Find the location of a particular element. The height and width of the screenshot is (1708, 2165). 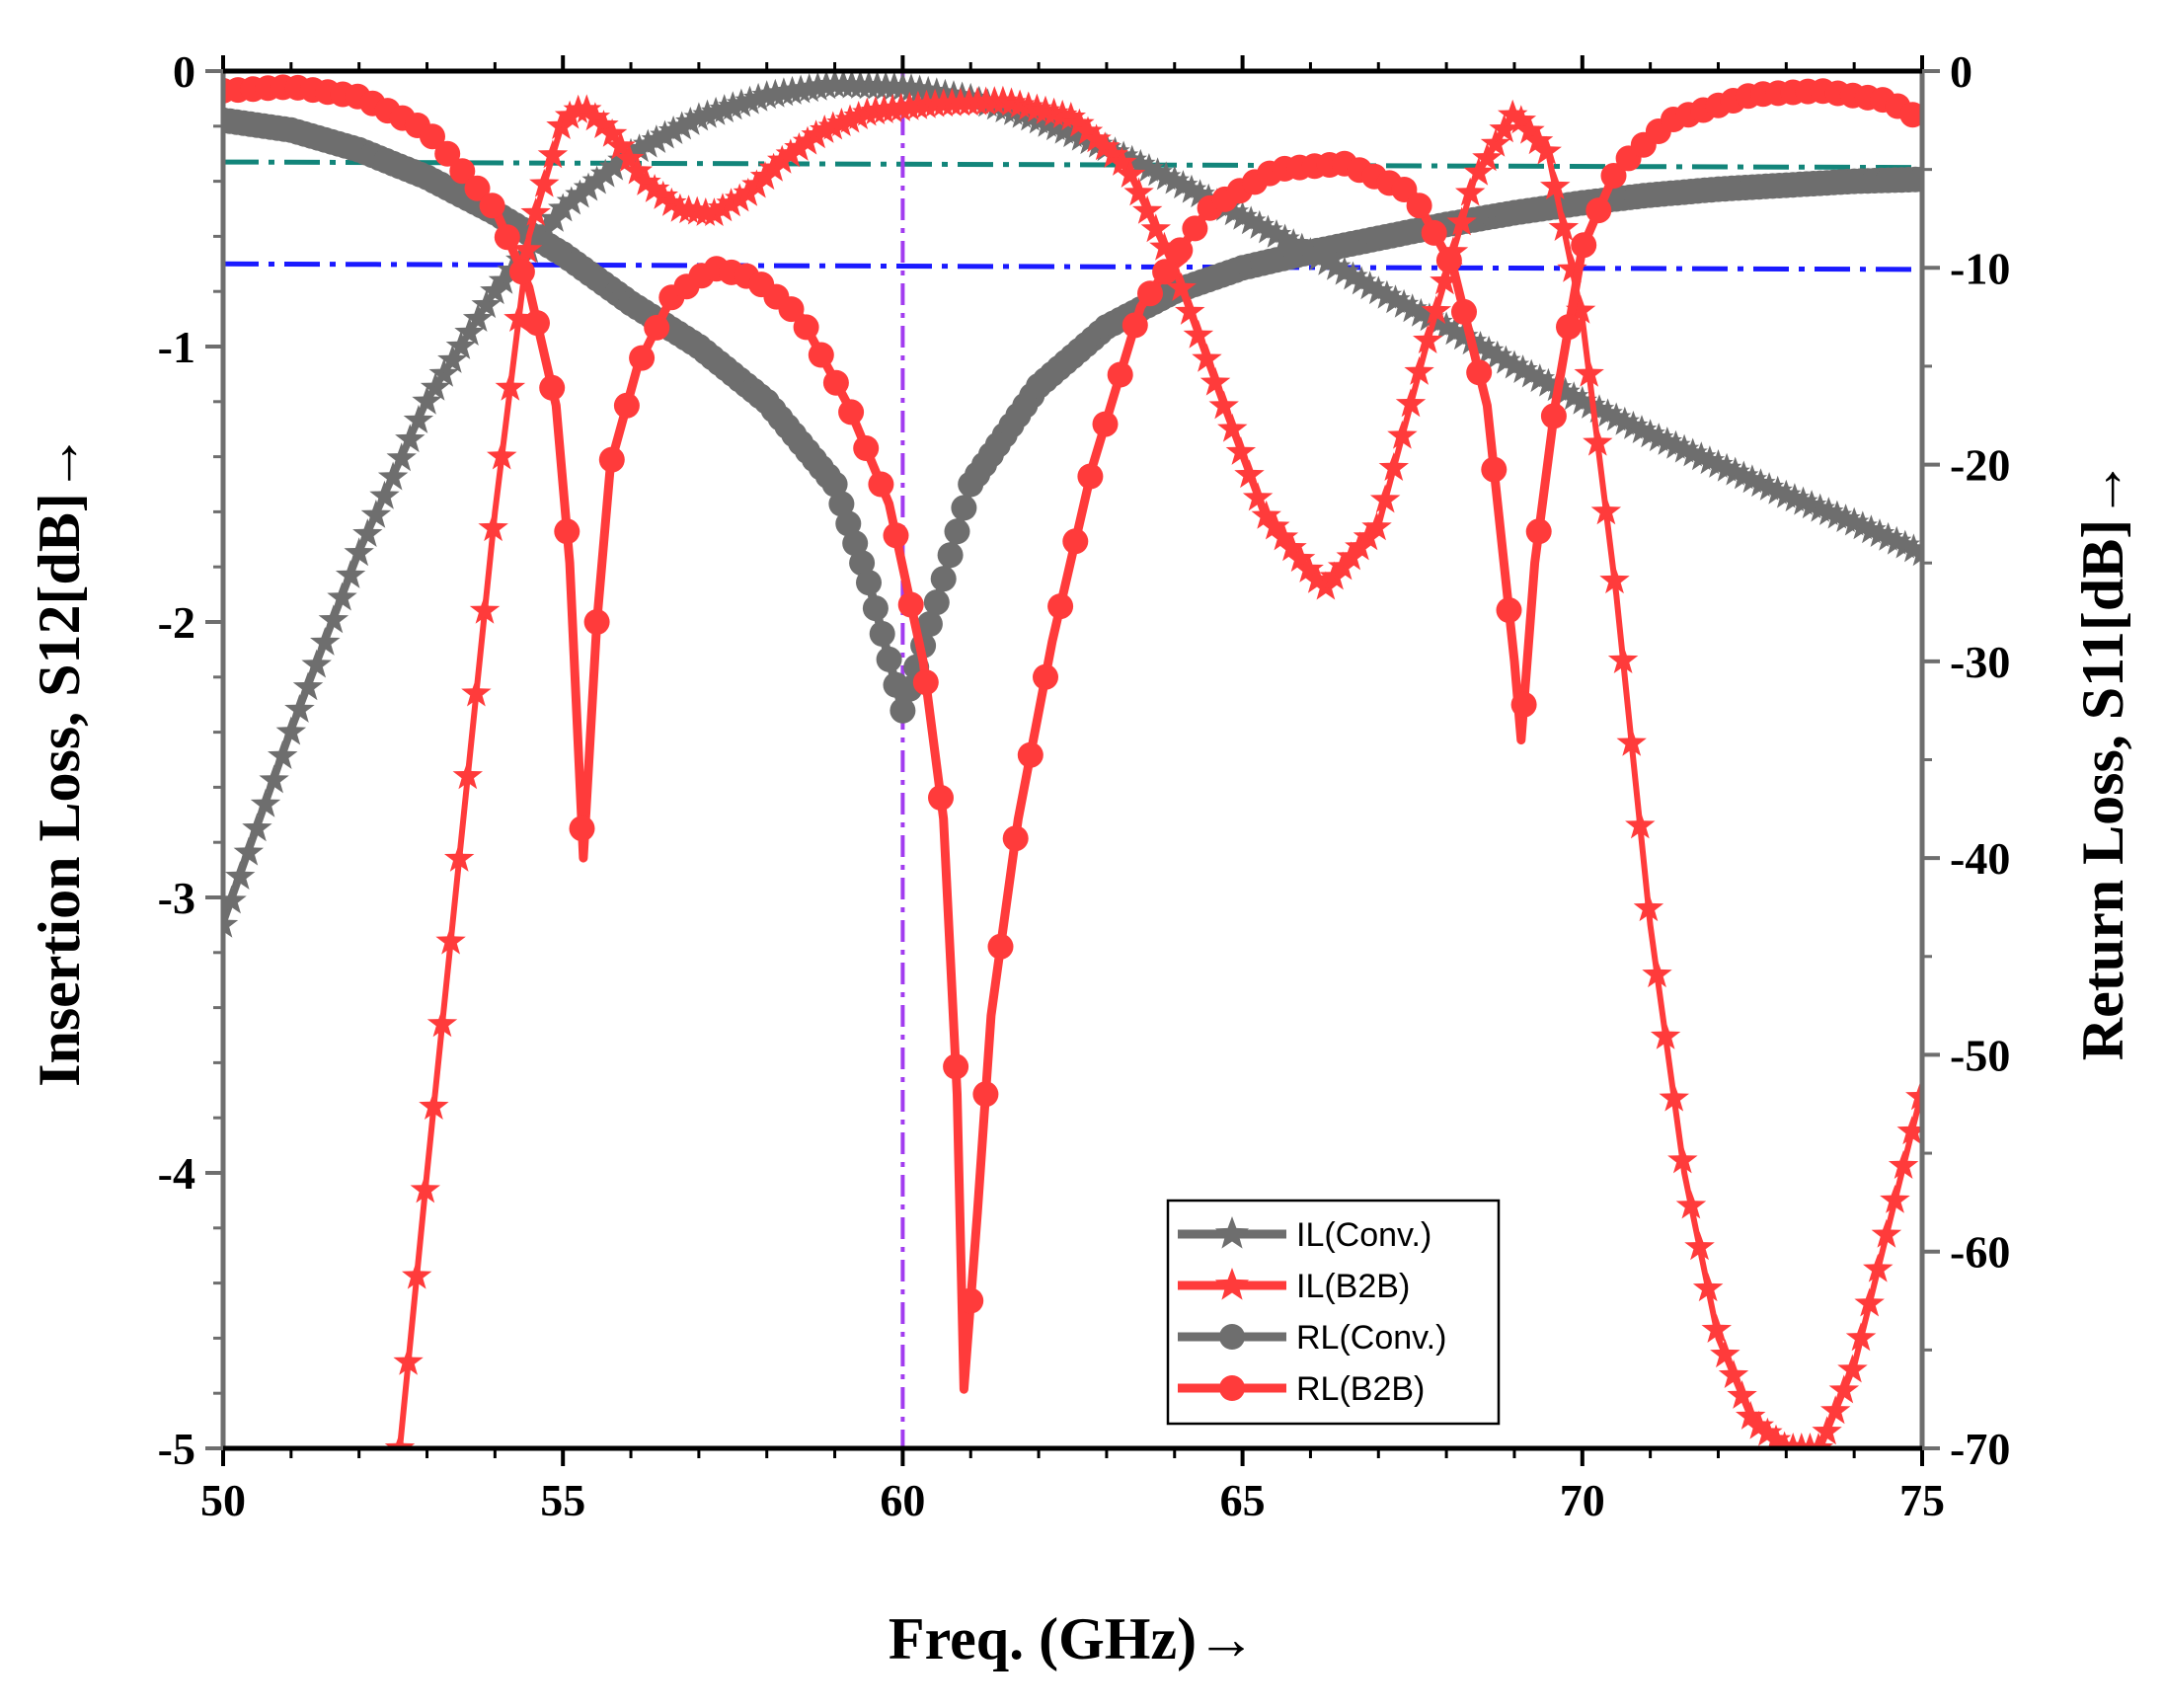

x-tick-label: 70 is located at coordinates (1582, 1500).